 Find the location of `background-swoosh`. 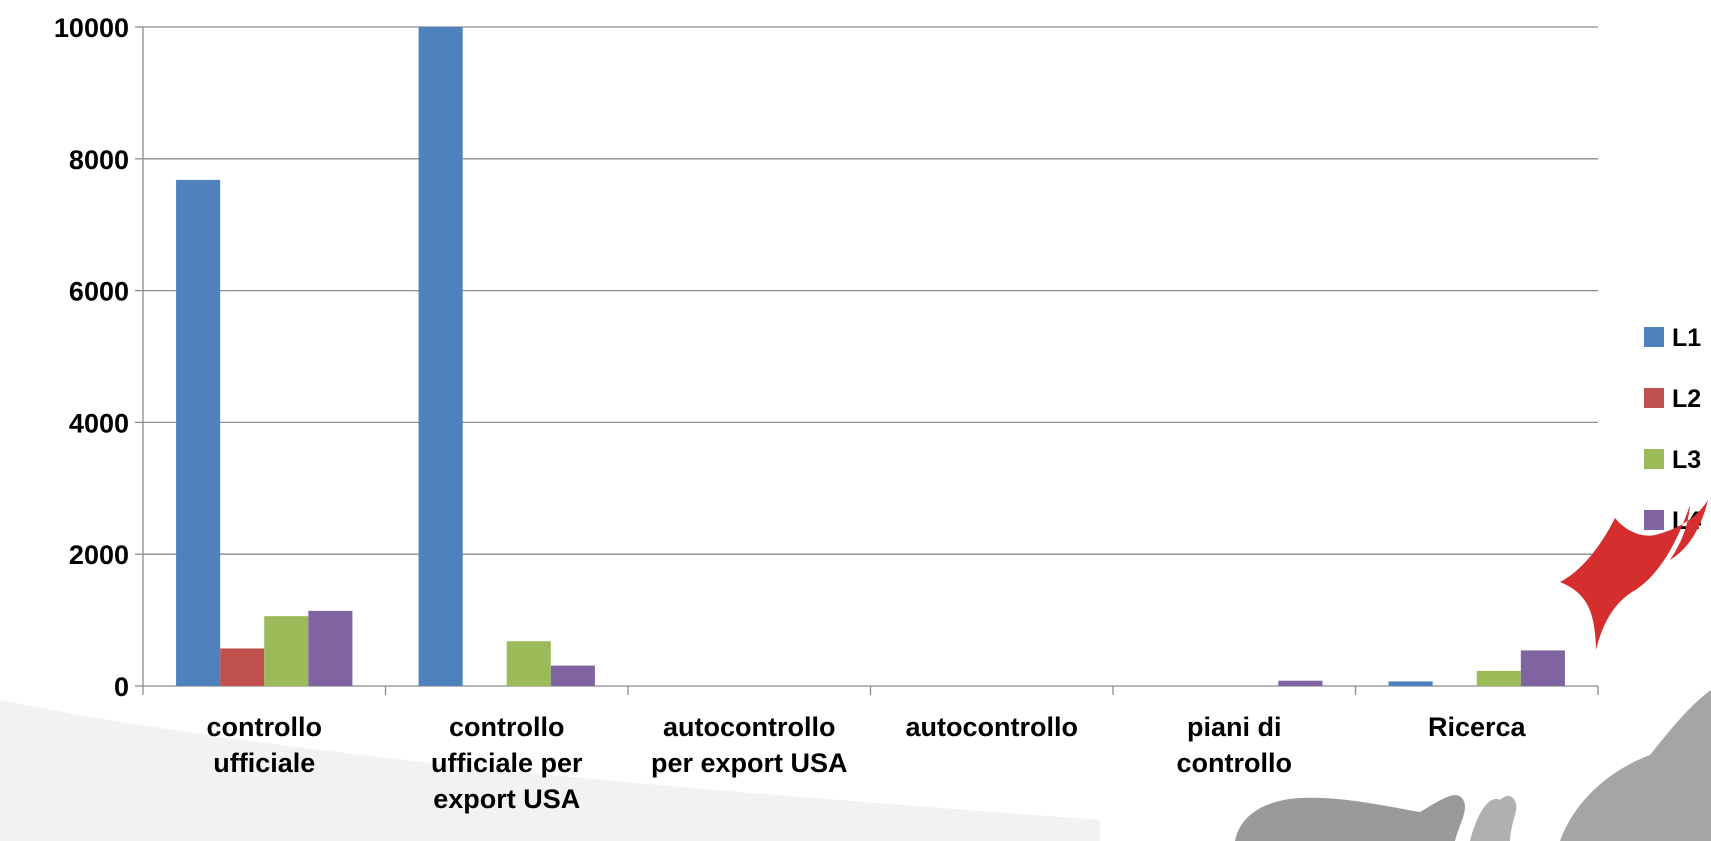

background-swoosh is located at coordinates (550, 770).